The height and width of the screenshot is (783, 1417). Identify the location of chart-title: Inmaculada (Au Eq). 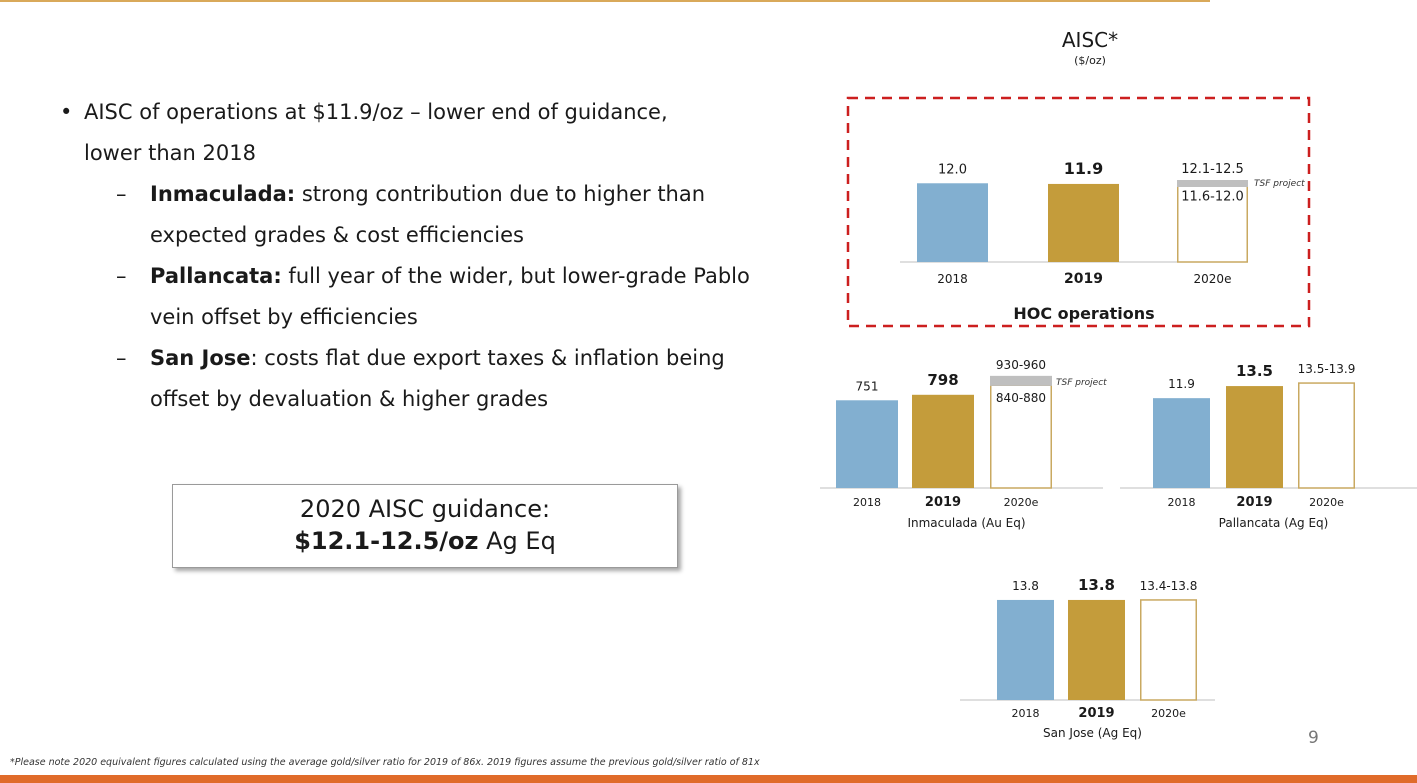
(966, 523).